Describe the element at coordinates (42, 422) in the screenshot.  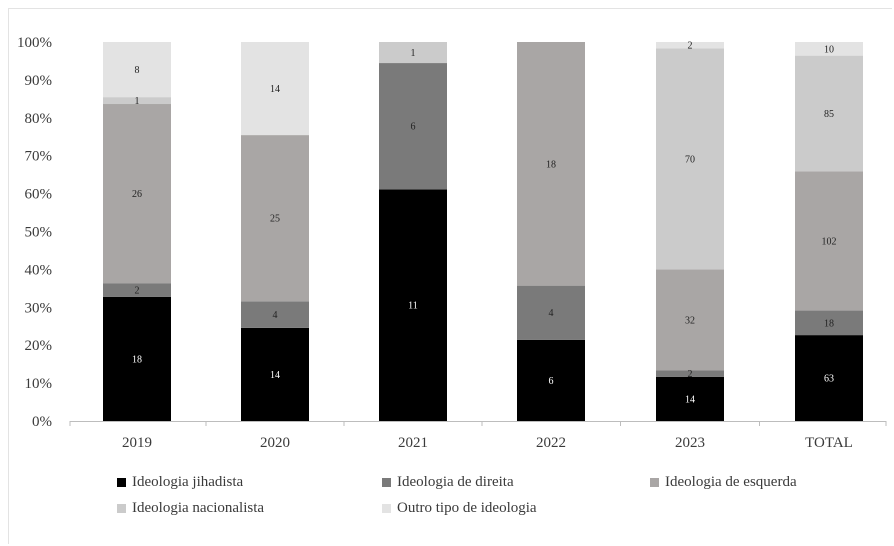
I see `y-tick-label: 0%` at that location.